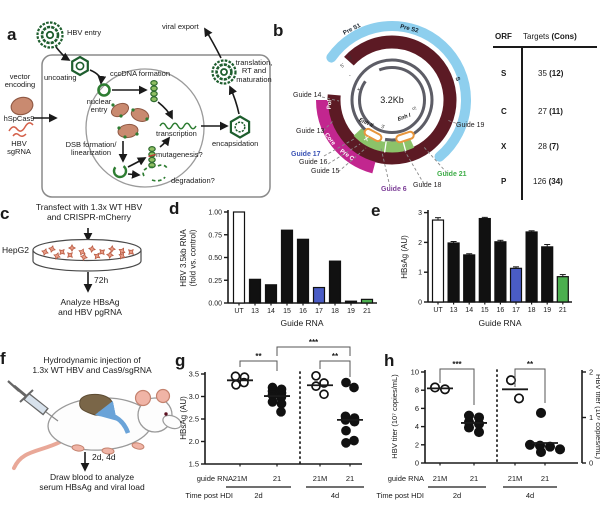  Describe the element at coordinates (438, 310) in the screenshot. I see `x-tick-label: UT` at that location.